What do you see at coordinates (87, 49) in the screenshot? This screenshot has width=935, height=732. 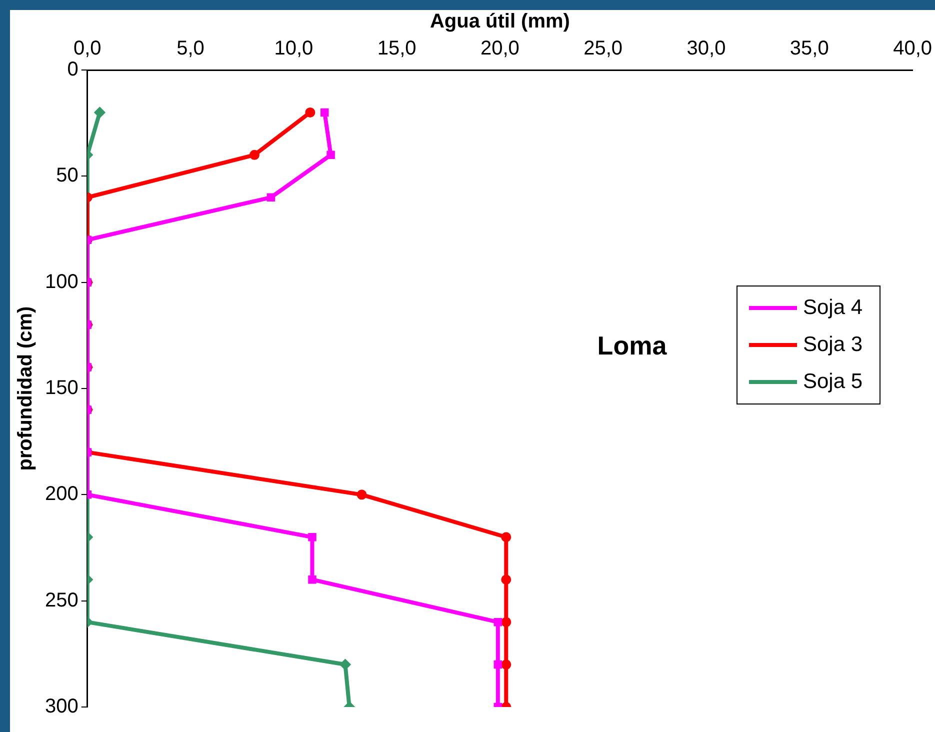 I see `x-tick-label: 0,0` at bounding box center [87, 49].